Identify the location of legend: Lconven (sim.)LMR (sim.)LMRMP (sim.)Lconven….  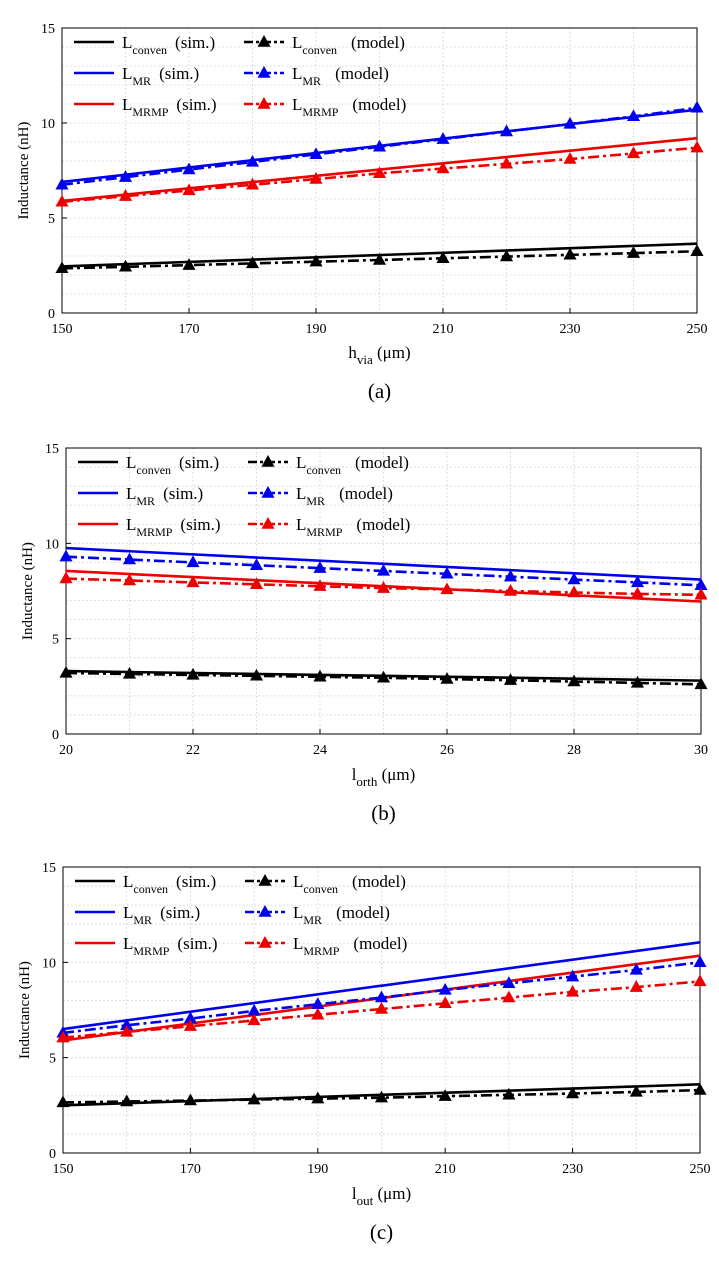
(241, 915).